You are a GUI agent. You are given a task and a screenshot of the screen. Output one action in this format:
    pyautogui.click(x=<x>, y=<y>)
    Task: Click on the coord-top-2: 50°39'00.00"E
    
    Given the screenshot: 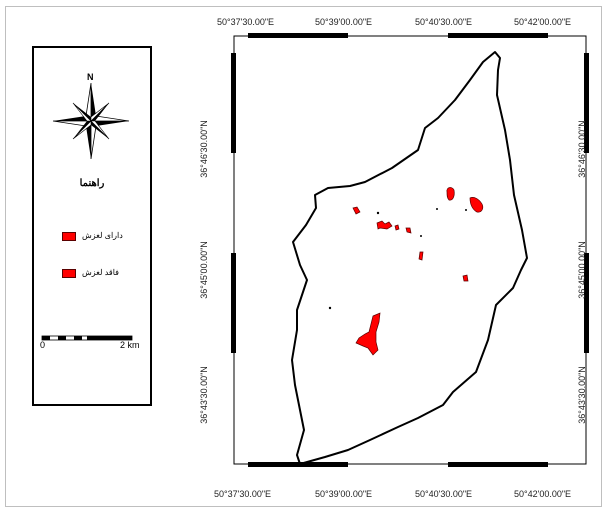 What is the action you would take?
    pyautogui.click(x=344, y=22)
    